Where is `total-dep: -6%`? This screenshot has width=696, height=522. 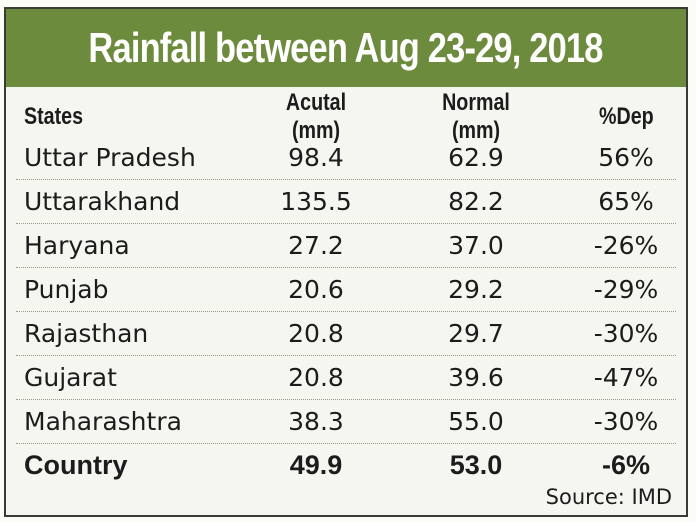 total-dep: -6% is located at coordinates (625, 464).